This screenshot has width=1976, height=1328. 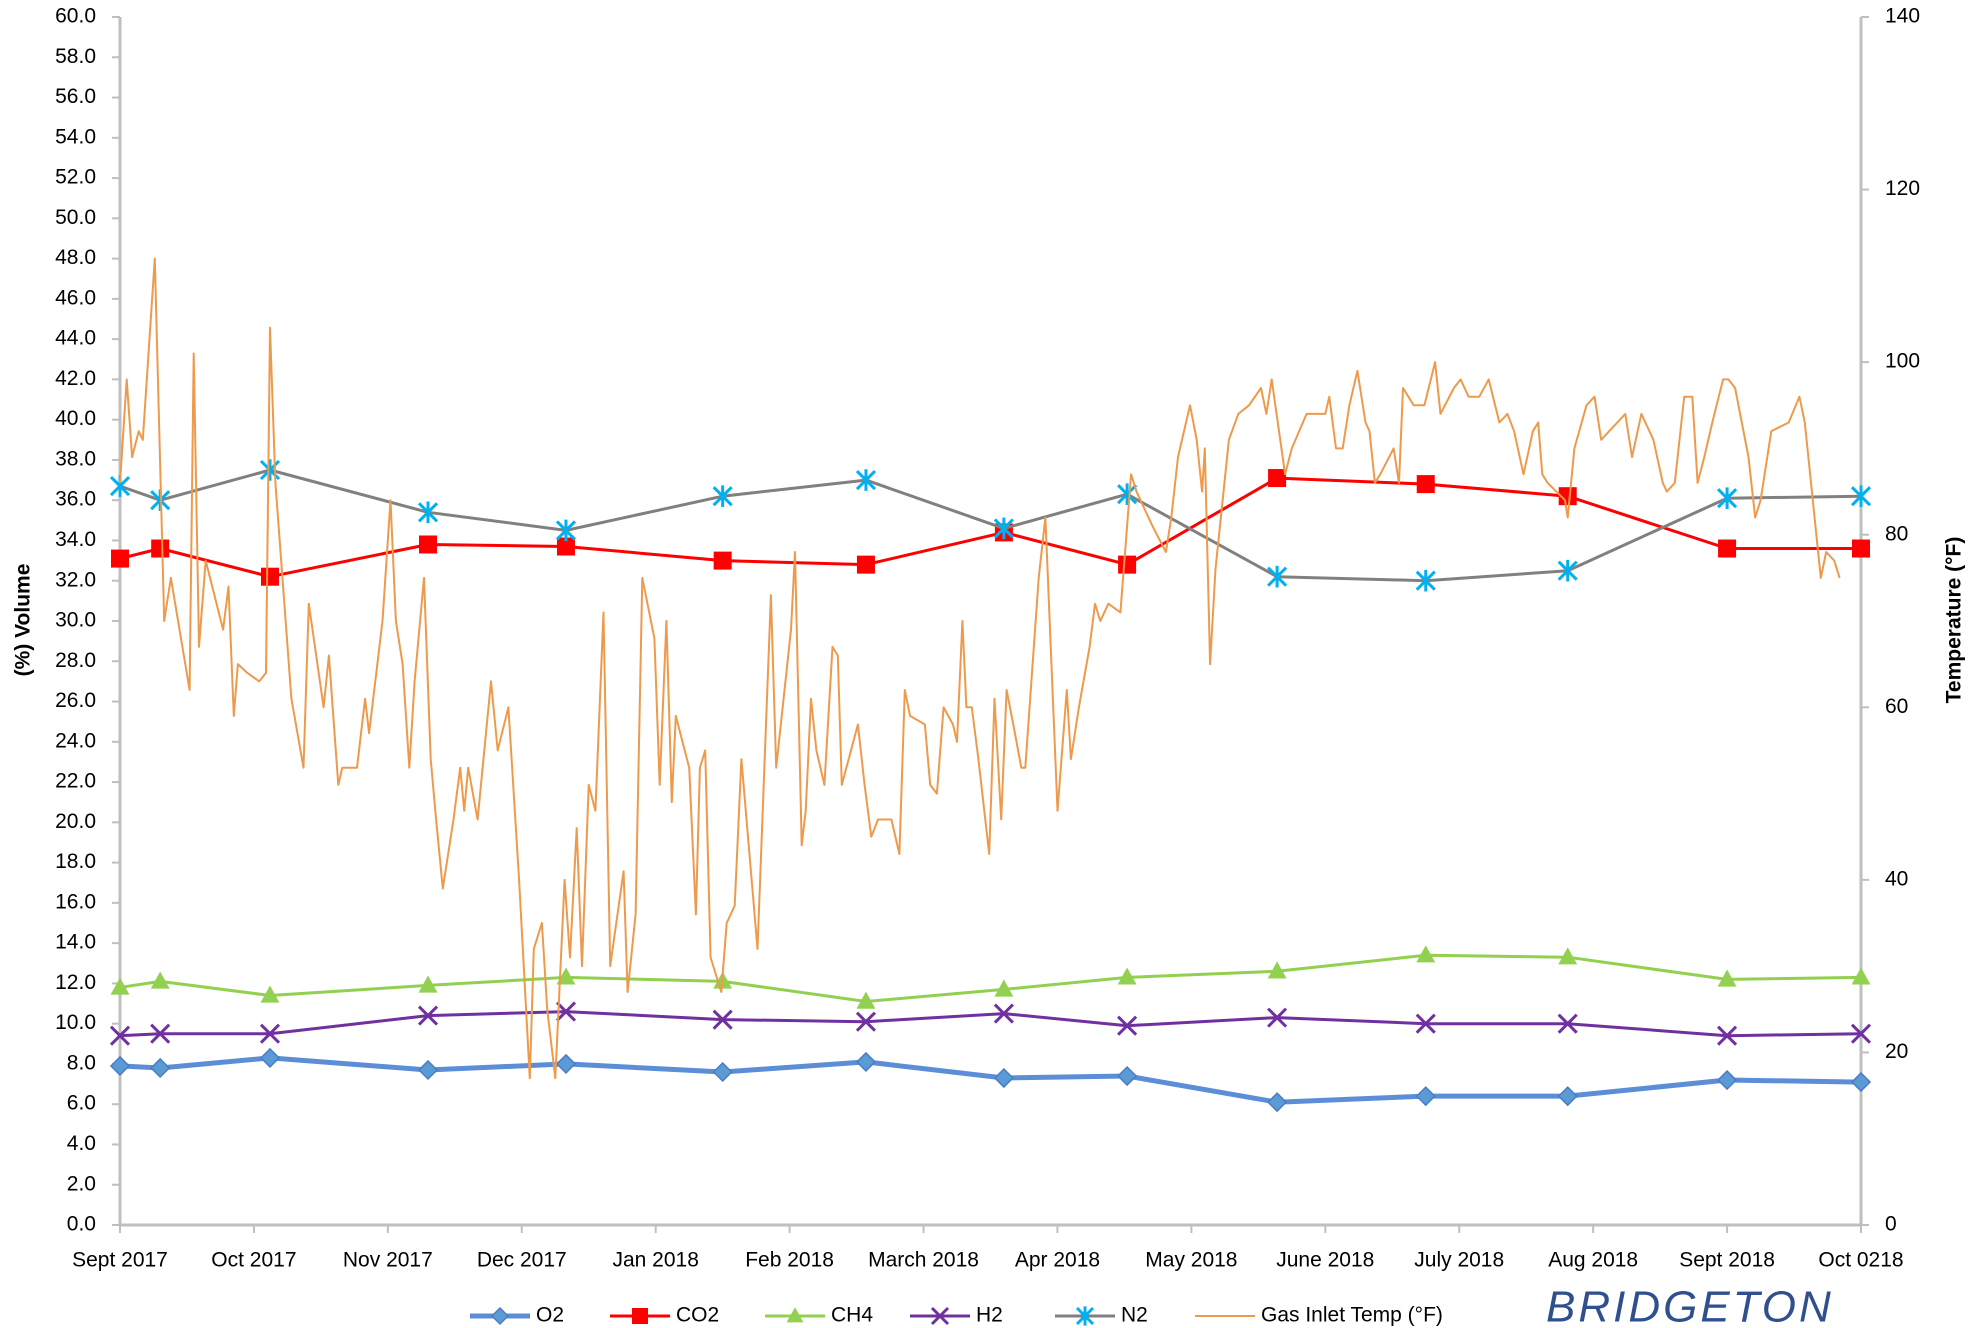 What do you see at coordinates (75, 257) in the screenshot?
I see `y-tick-label: 48.0` at bounding box center [75, 257].